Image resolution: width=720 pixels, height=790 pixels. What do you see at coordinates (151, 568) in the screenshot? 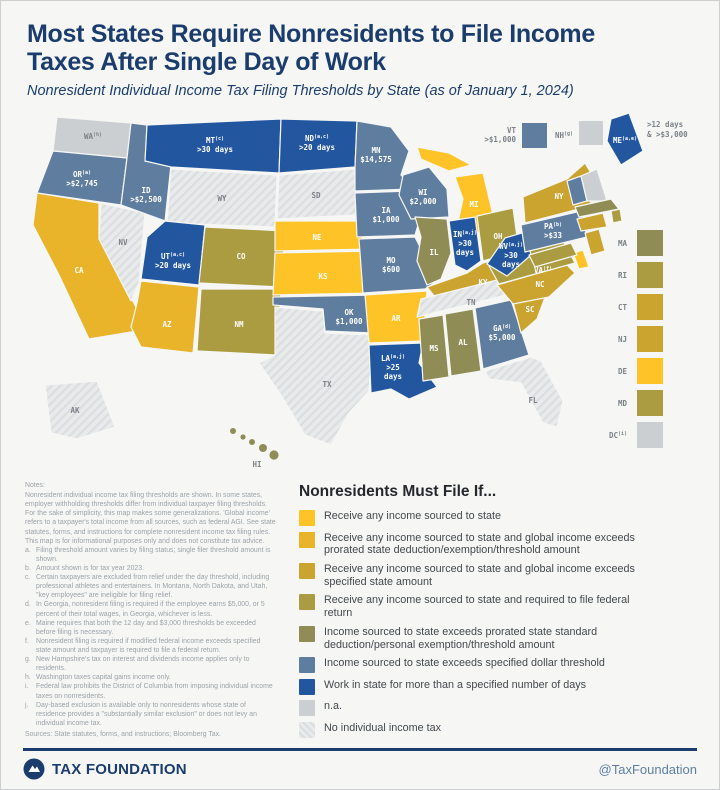
I see `note-item: b. Amount shown is for tax year 2023.` at bounding box center [151, 568].